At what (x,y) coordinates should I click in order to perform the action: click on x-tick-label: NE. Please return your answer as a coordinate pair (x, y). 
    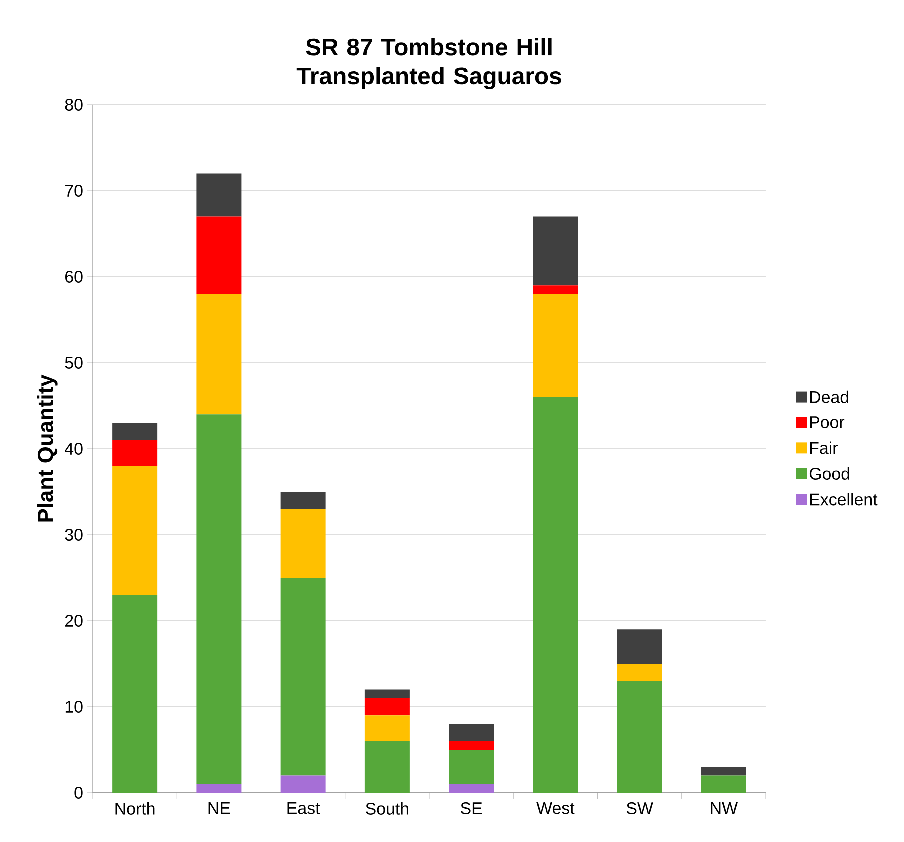
    Looking at the image, I should click on (219, 808).